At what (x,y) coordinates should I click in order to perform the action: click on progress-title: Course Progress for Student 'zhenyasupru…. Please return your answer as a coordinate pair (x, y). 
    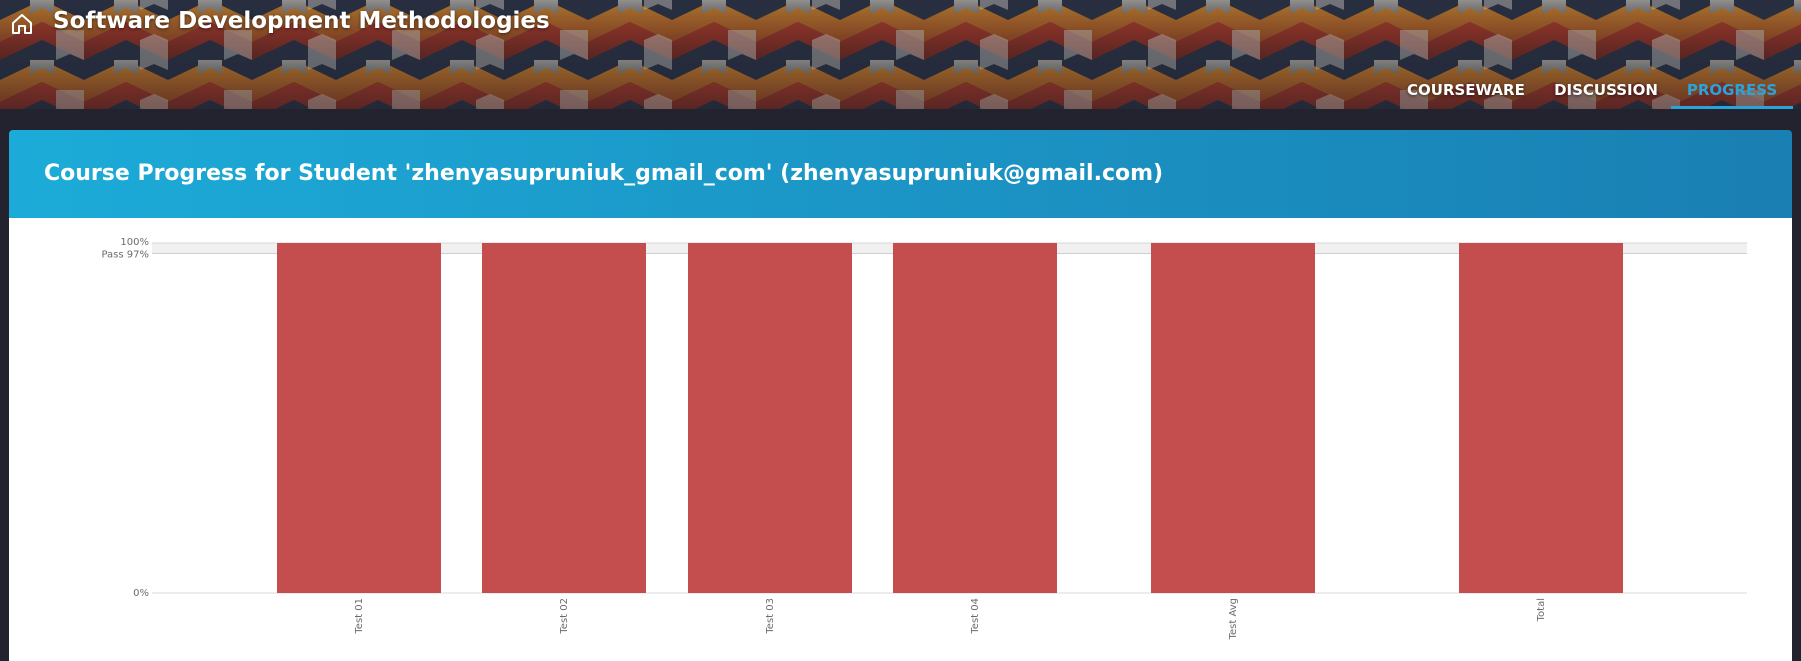
    Looking at the image, I should click on (604, 173).